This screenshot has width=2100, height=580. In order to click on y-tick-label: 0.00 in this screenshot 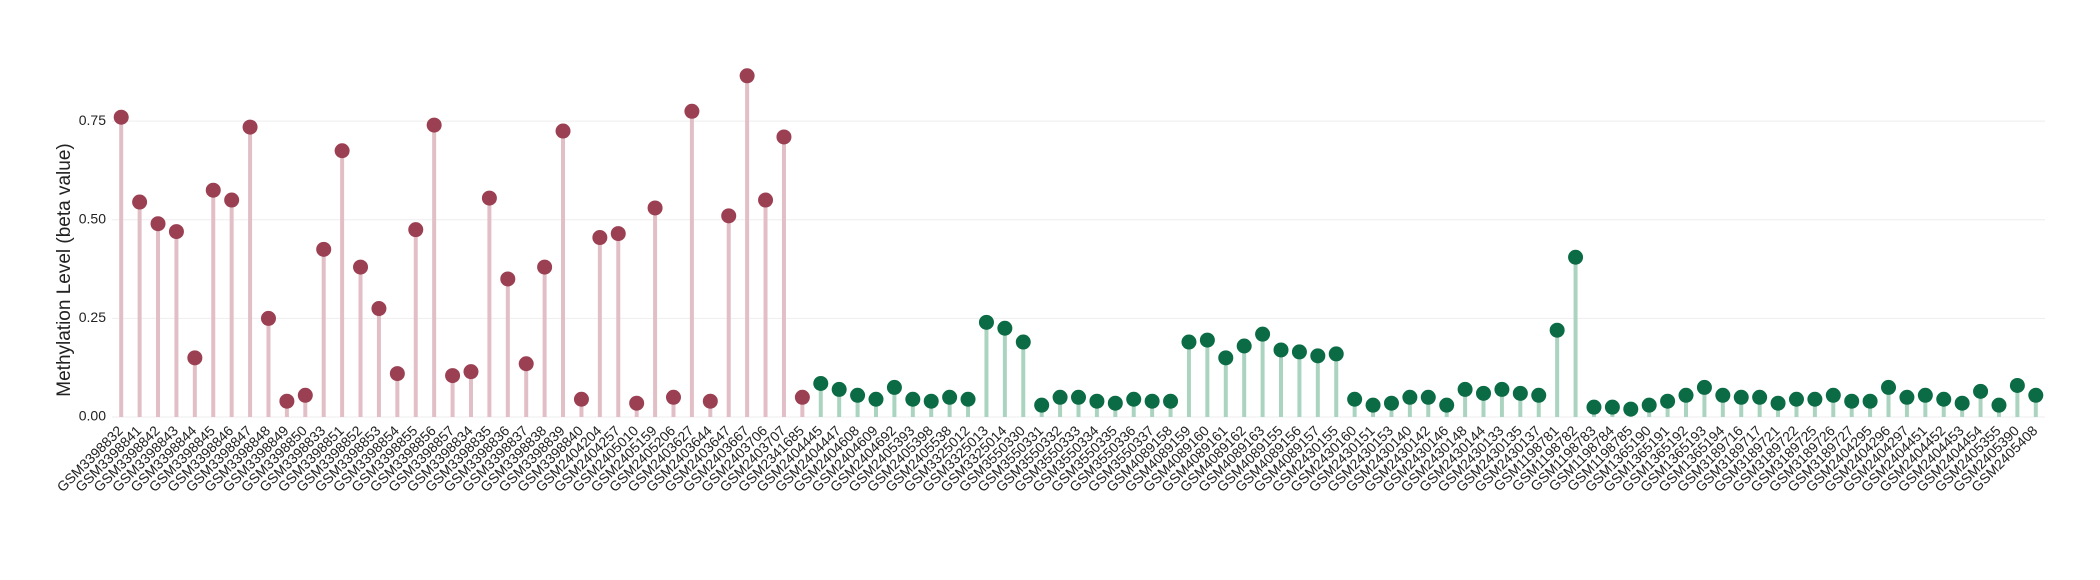, I will do `click(92, 416)`.